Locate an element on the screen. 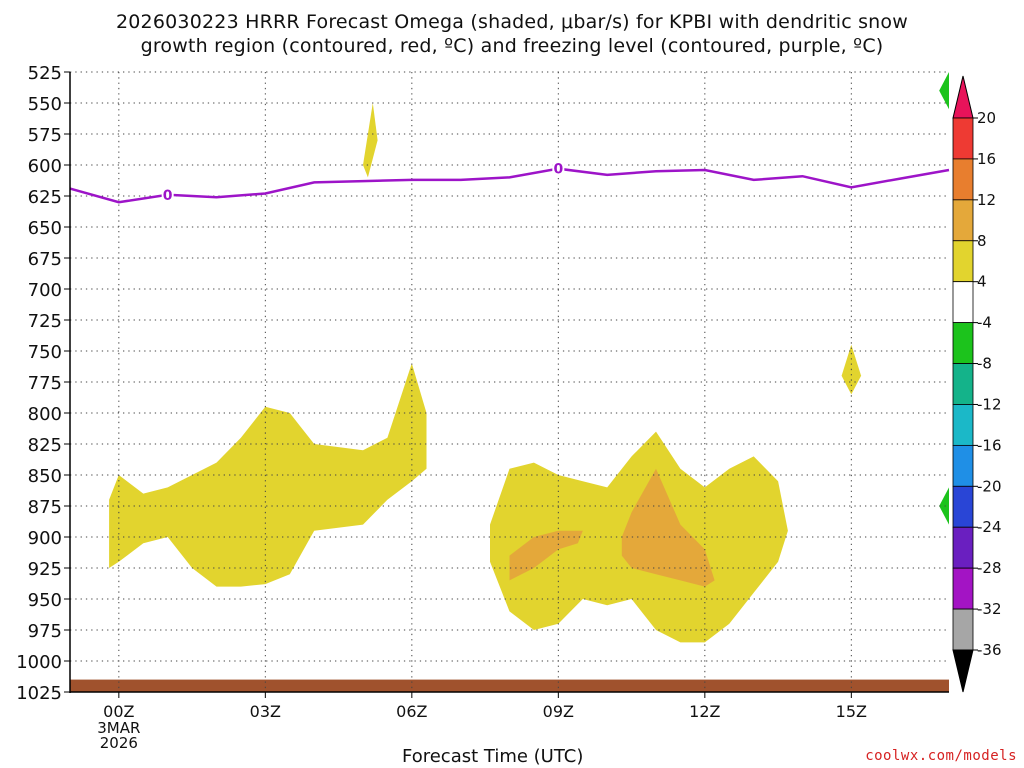 This screenshot has height=768, width=1024. colorbar-label--8: -8 is located at coordinates (984, 364).